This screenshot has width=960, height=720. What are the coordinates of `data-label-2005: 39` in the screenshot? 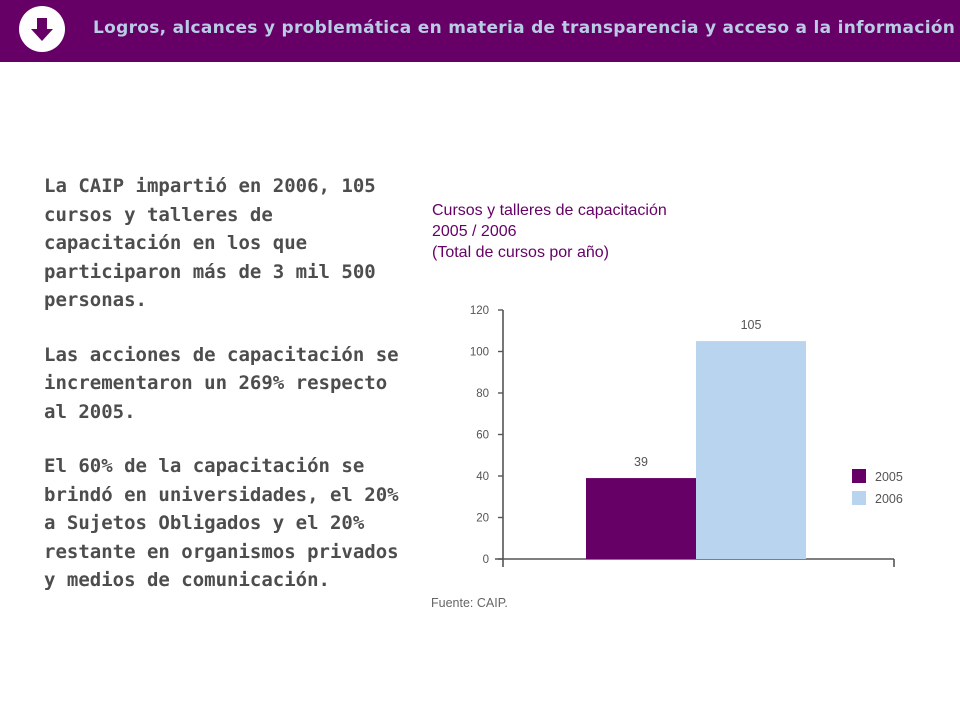 It's located at (641, 462).